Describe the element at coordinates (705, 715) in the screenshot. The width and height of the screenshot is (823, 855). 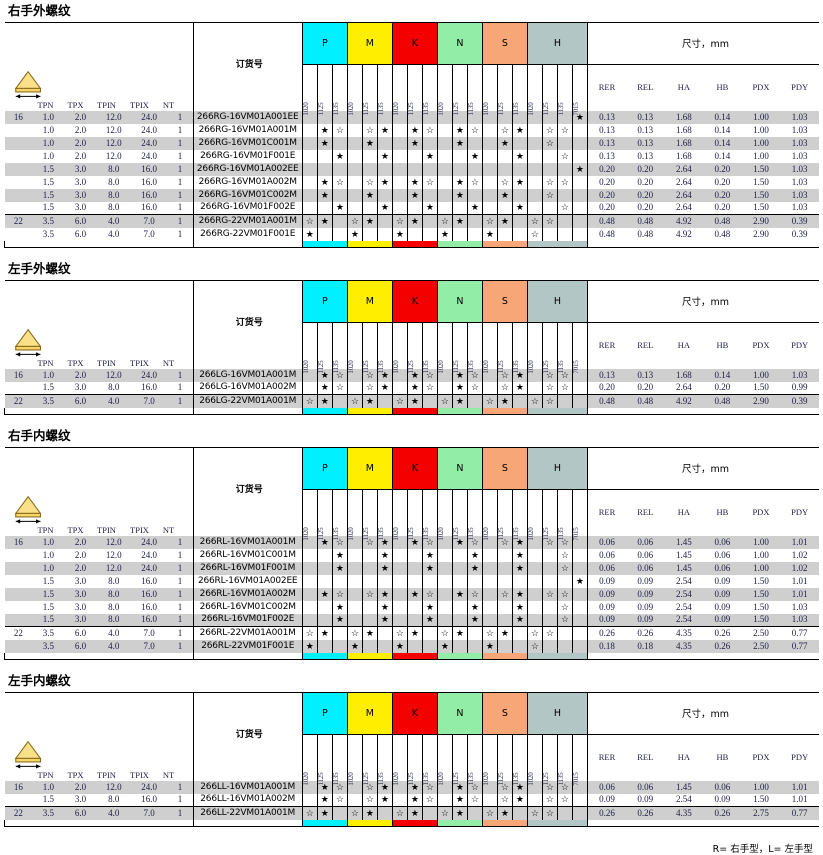
I see `dimension-title-label: 尺寸，mm` at that location.